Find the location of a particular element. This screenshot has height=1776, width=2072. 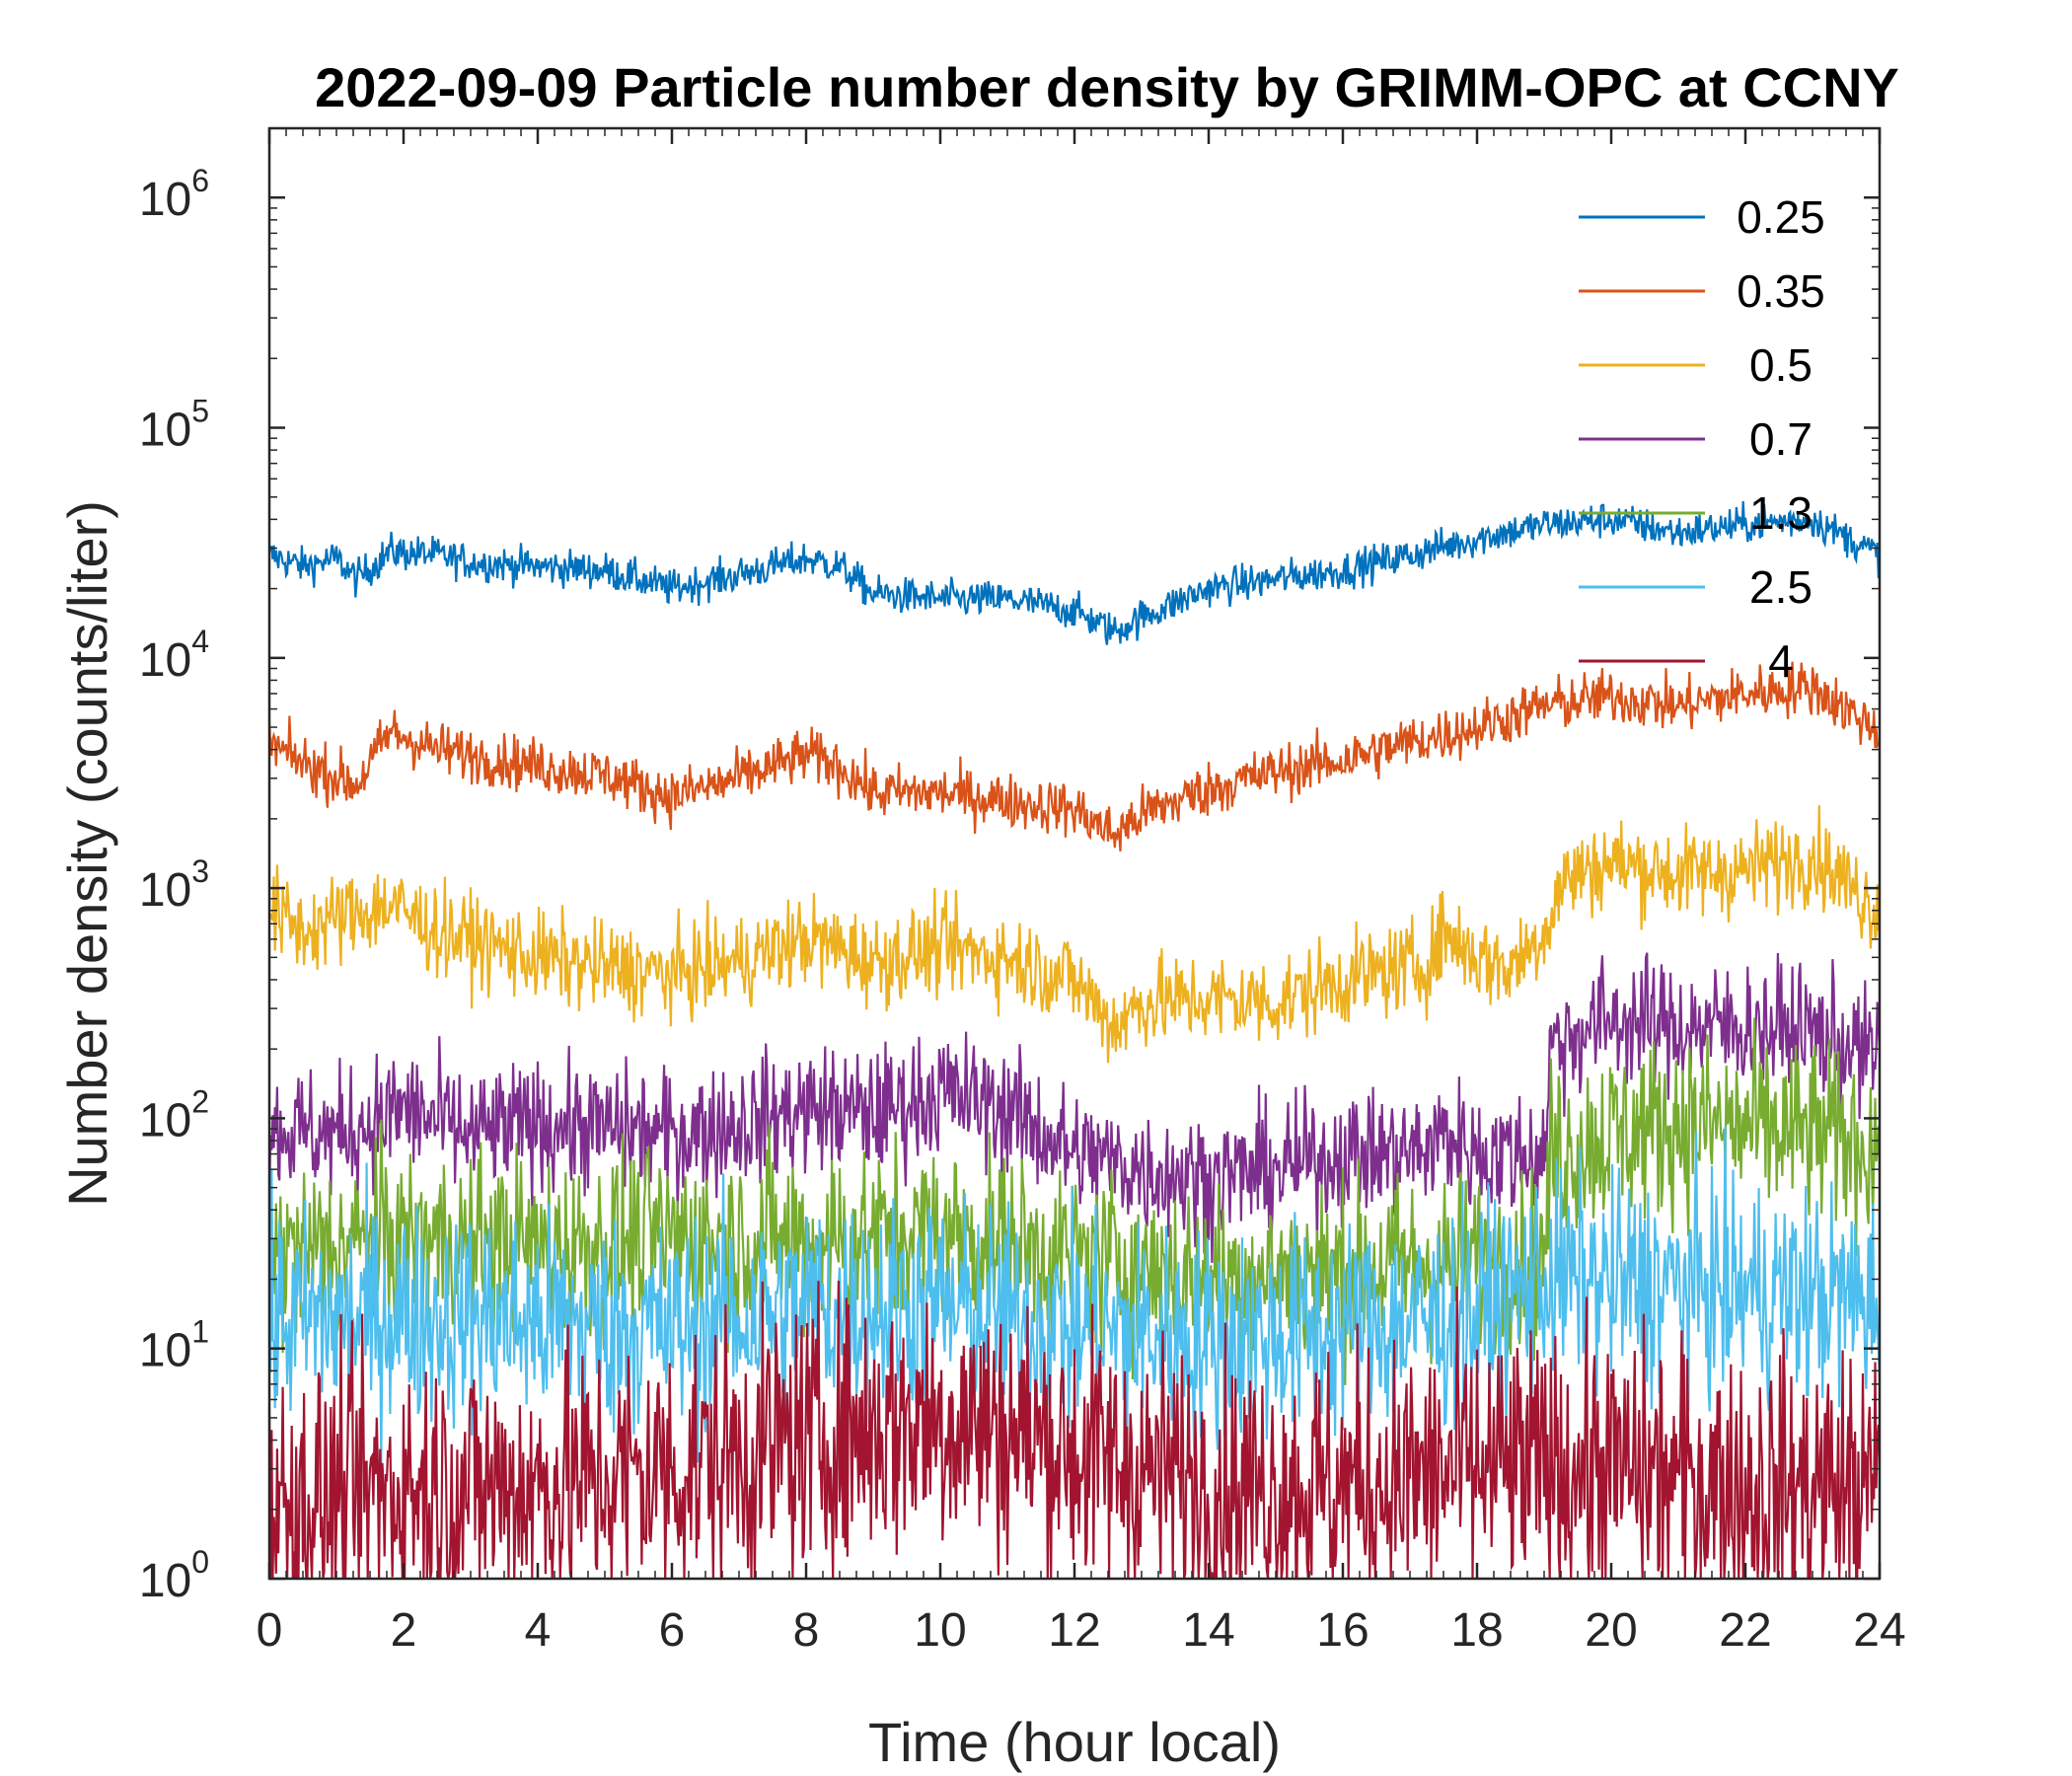

legend-label: 0.35 is located at coordinates (1781, 291).